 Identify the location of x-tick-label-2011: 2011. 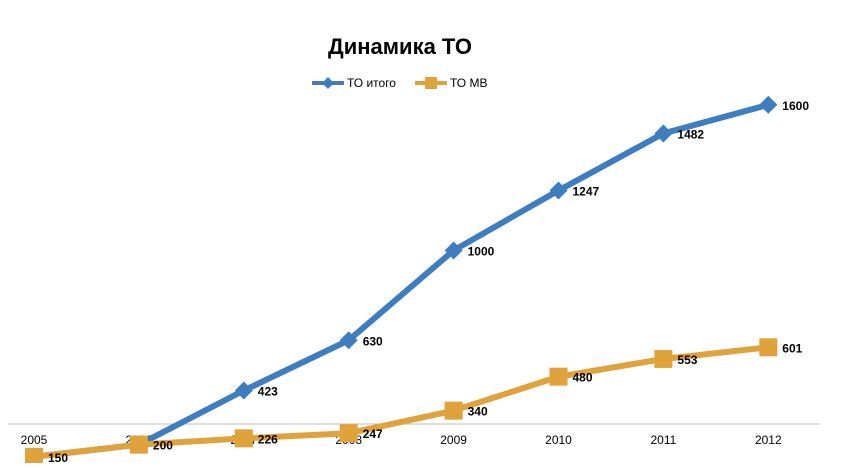
(663, 440).